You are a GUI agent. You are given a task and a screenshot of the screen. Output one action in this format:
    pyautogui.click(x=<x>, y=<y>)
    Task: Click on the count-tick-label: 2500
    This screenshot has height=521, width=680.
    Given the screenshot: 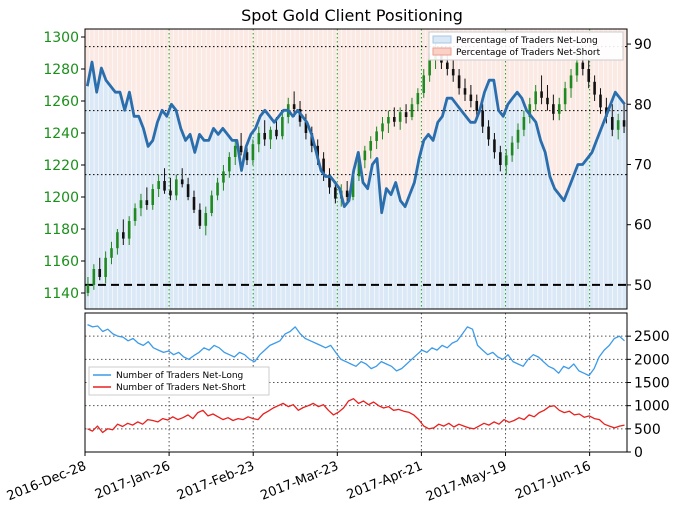 What is the action you would take?
    pyautogui.click(x=652, y=337)
    